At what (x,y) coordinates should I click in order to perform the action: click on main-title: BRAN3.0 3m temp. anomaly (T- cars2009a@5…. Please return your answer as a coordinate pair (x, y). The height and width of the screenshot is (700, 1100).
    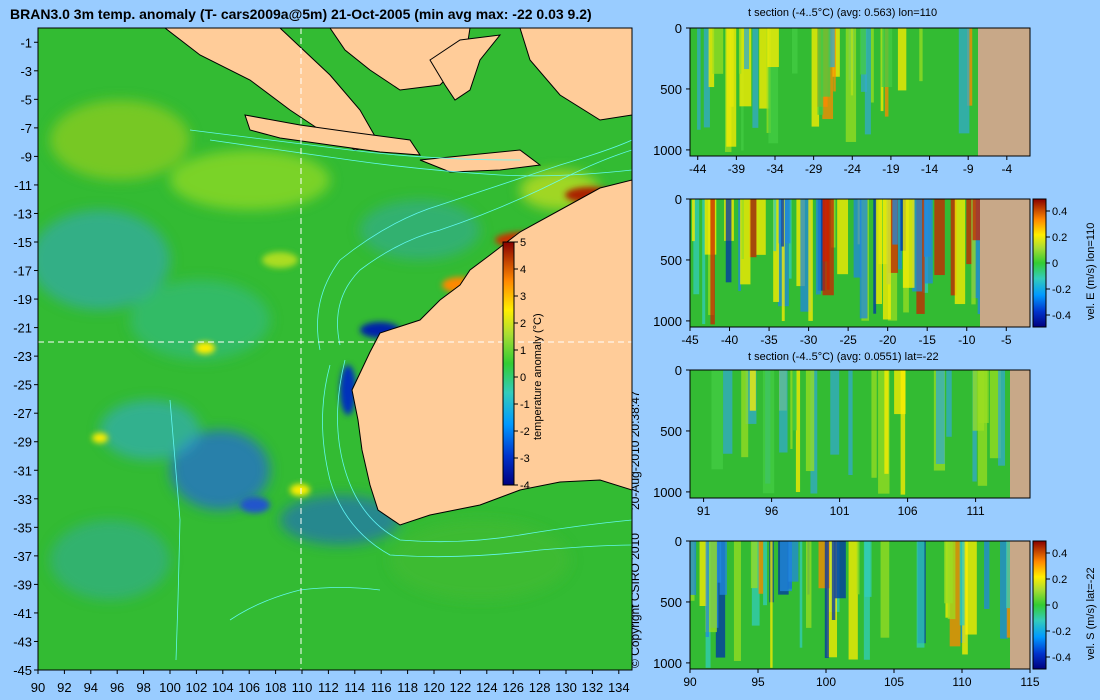
    Looking at the image, I should click on (301, 14).